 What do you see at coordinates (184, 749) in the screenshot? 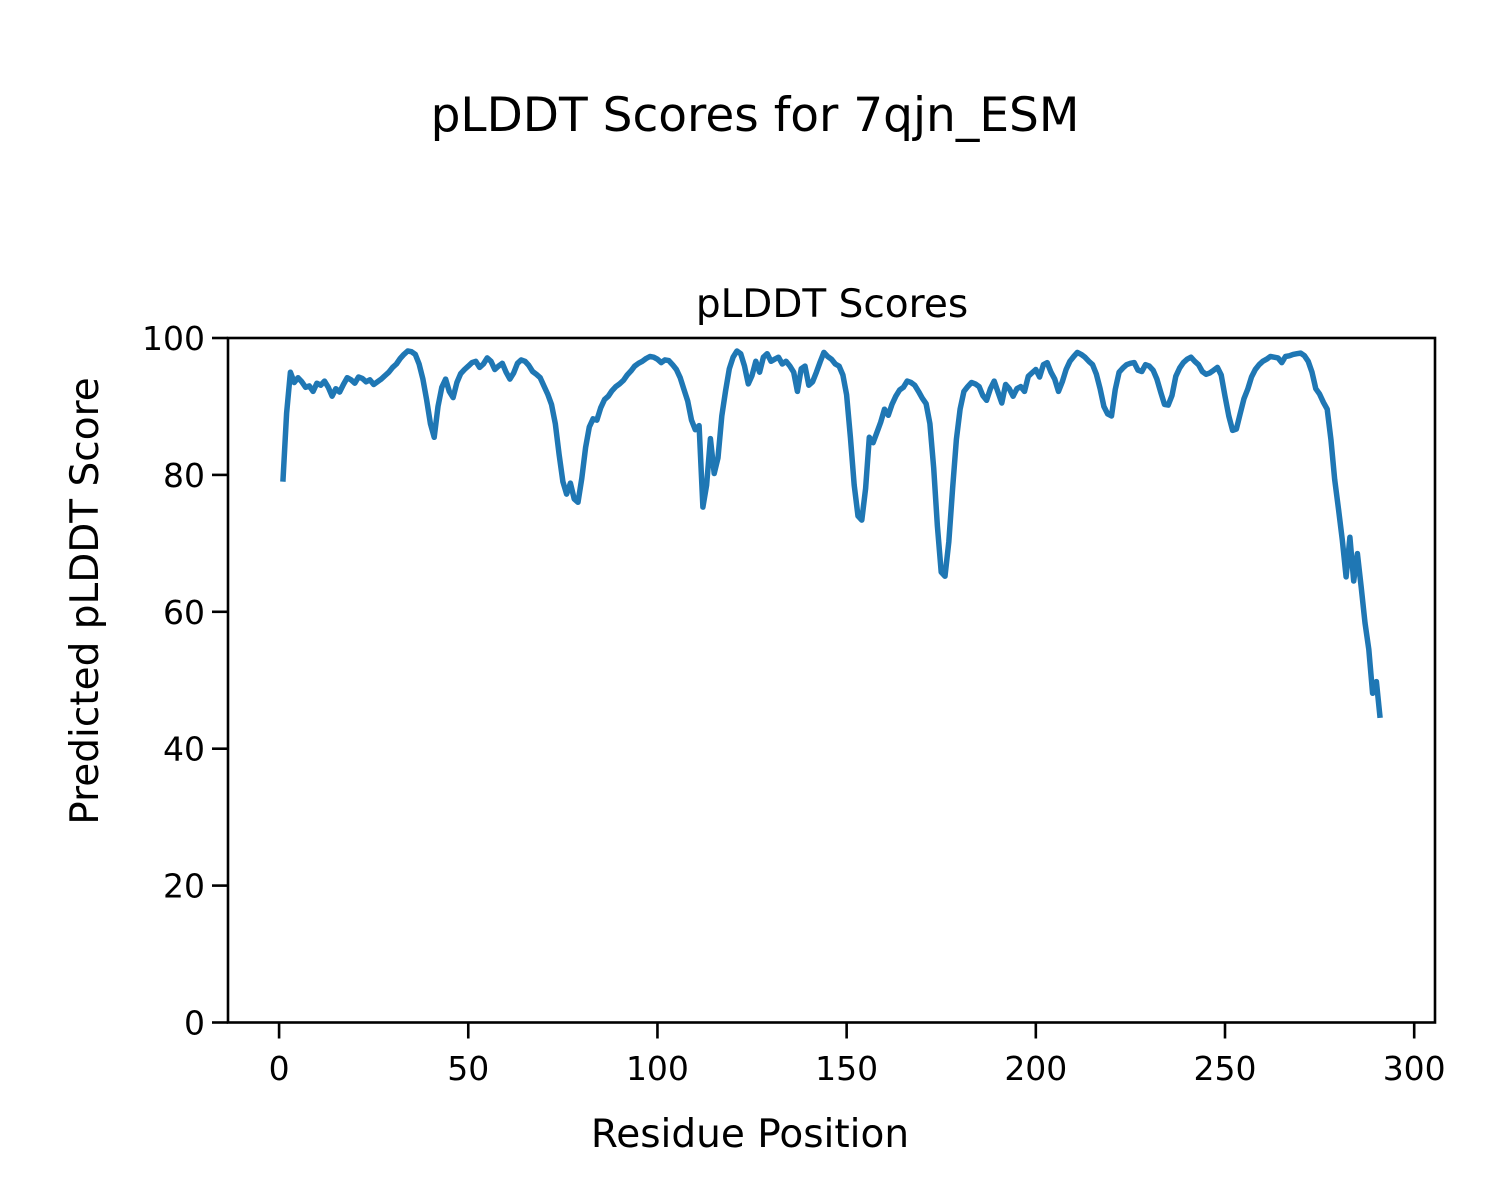
I see `y-tick-label: 40` at bounding box center [184, 749].